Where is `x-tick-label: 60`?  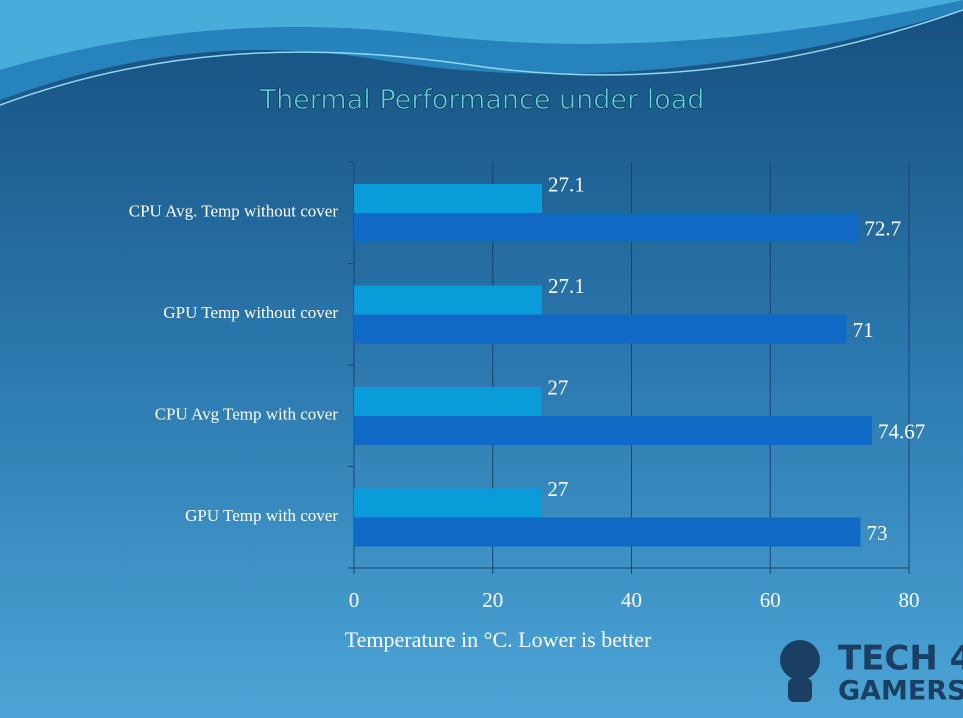 x-tick-label: 60 is located at coordinates (770, 600).